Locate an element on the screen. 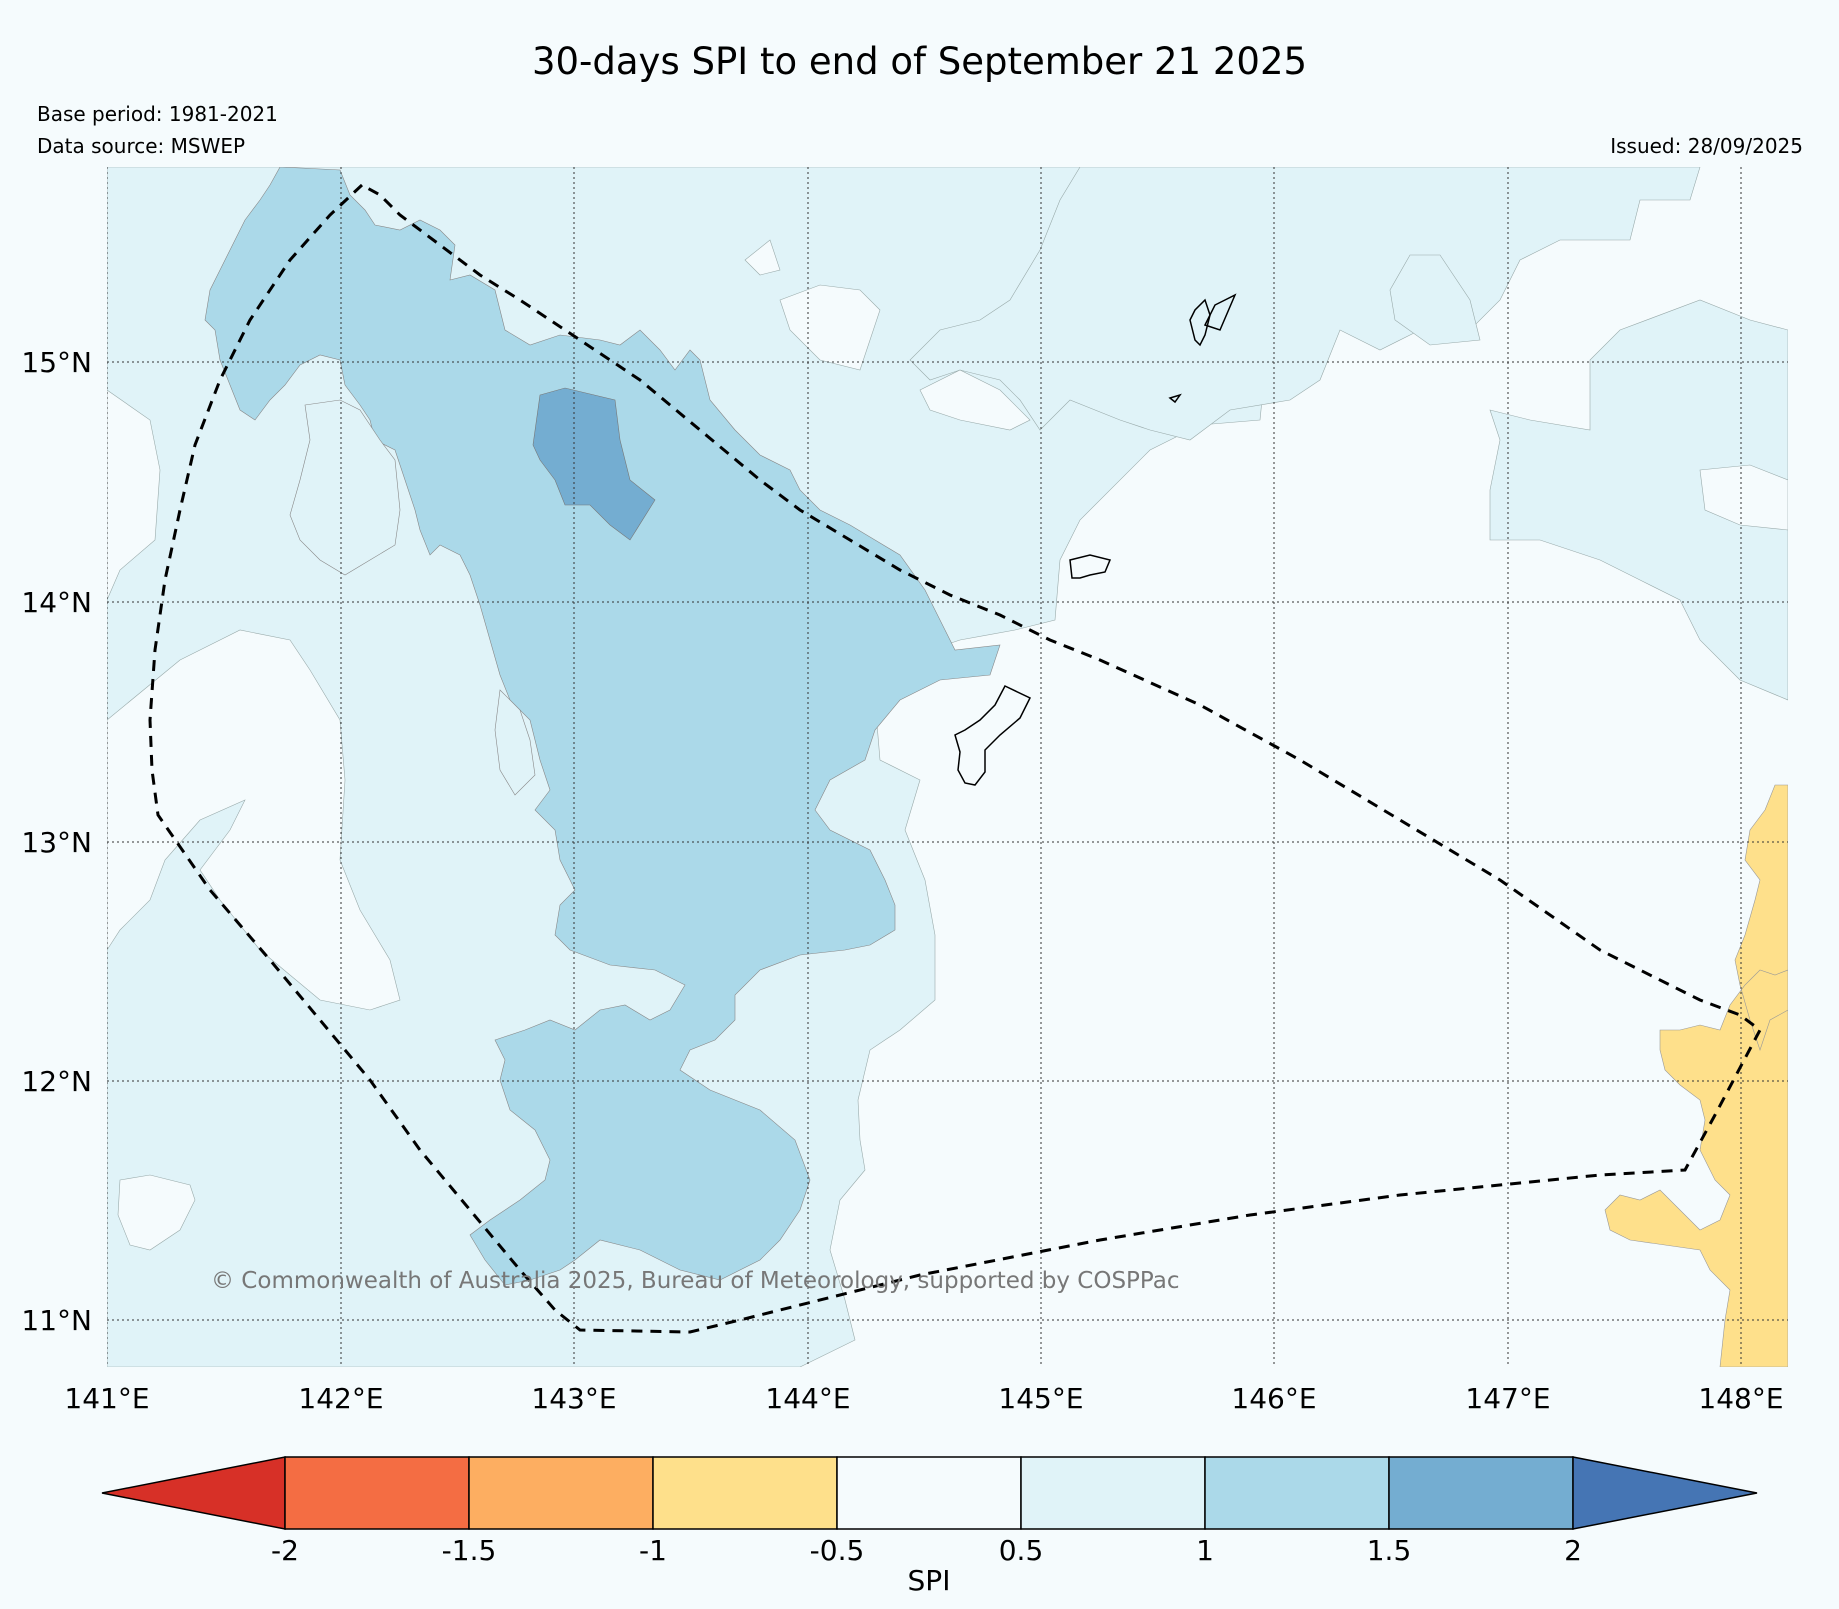 The image size is (1839, 1609). lon-tick-144: 144°E is located at coordinates (807, 1398).